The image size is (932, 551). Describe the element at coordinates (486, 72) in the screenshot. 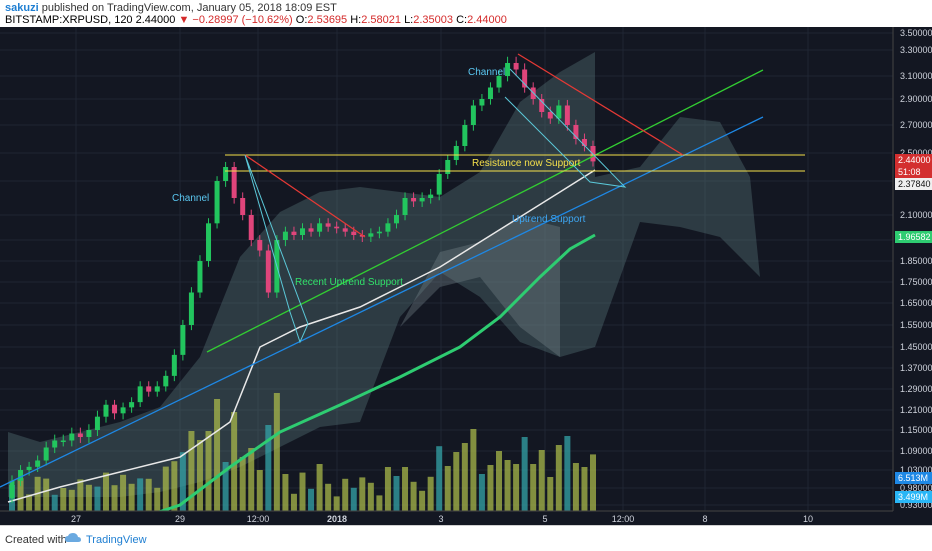

I see `annotation-label: Channel` at that location.